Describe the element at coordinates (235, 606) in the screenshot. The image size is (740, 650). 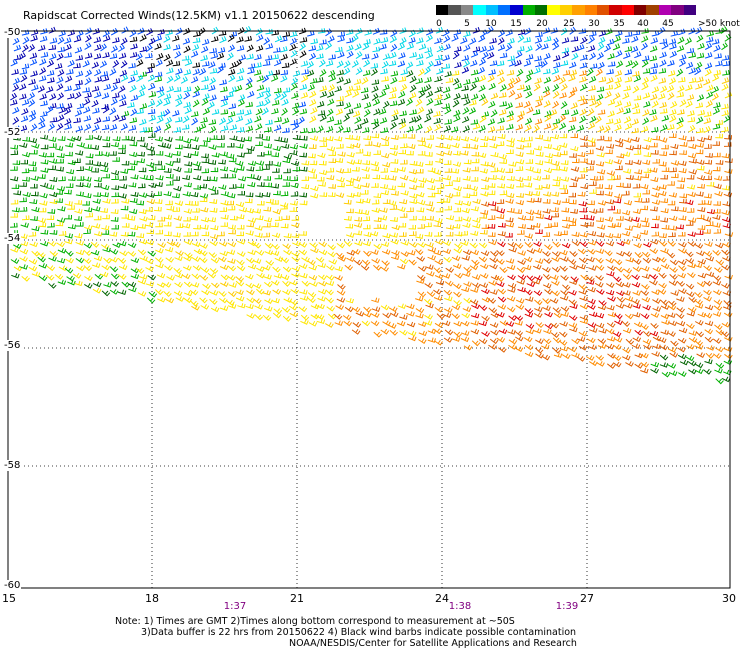
I see `pass-time-label: 1:37` at that location.